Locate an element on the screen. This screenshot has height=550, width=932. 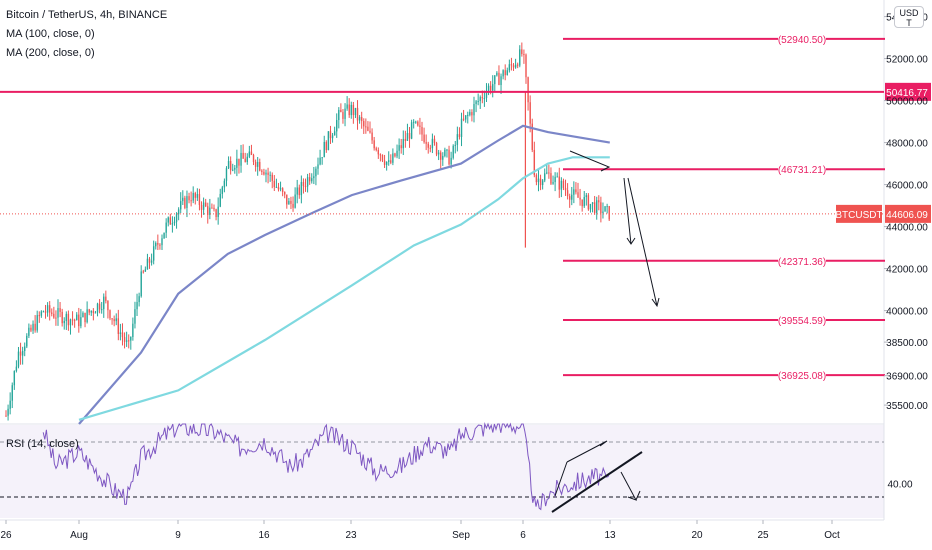
price-tick-label-10: 35500.00 is located at coordinates (907, 406).